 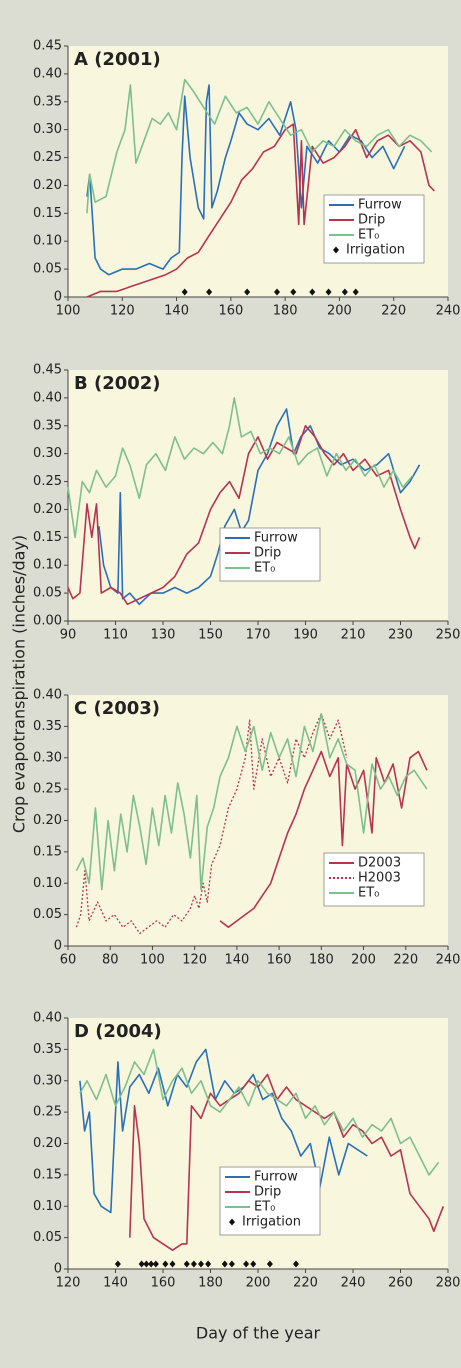 What do you see at coordinates (117, 383) in the screenshot?
I see `chart-title: B (2002)` at bounding box center [117, 383].